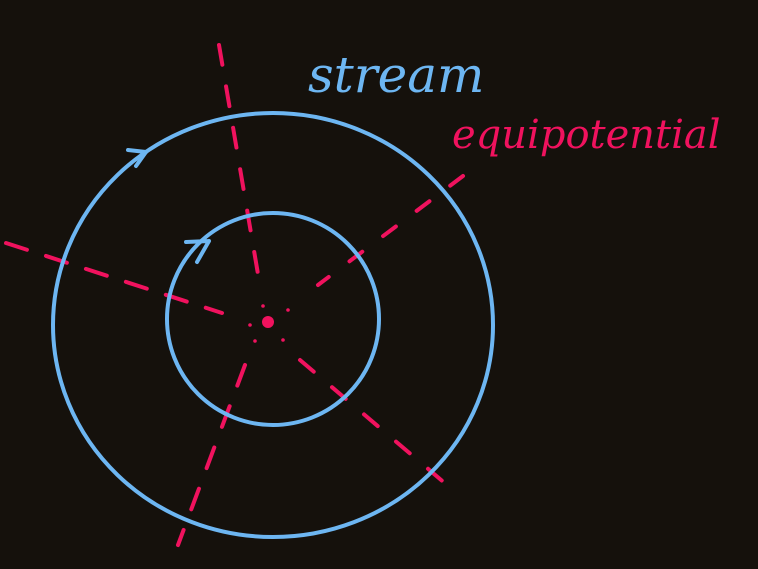 The height and width of the screenshot is (569, 758). I want to click on equipotential-line-up-right, so click(390, 230).